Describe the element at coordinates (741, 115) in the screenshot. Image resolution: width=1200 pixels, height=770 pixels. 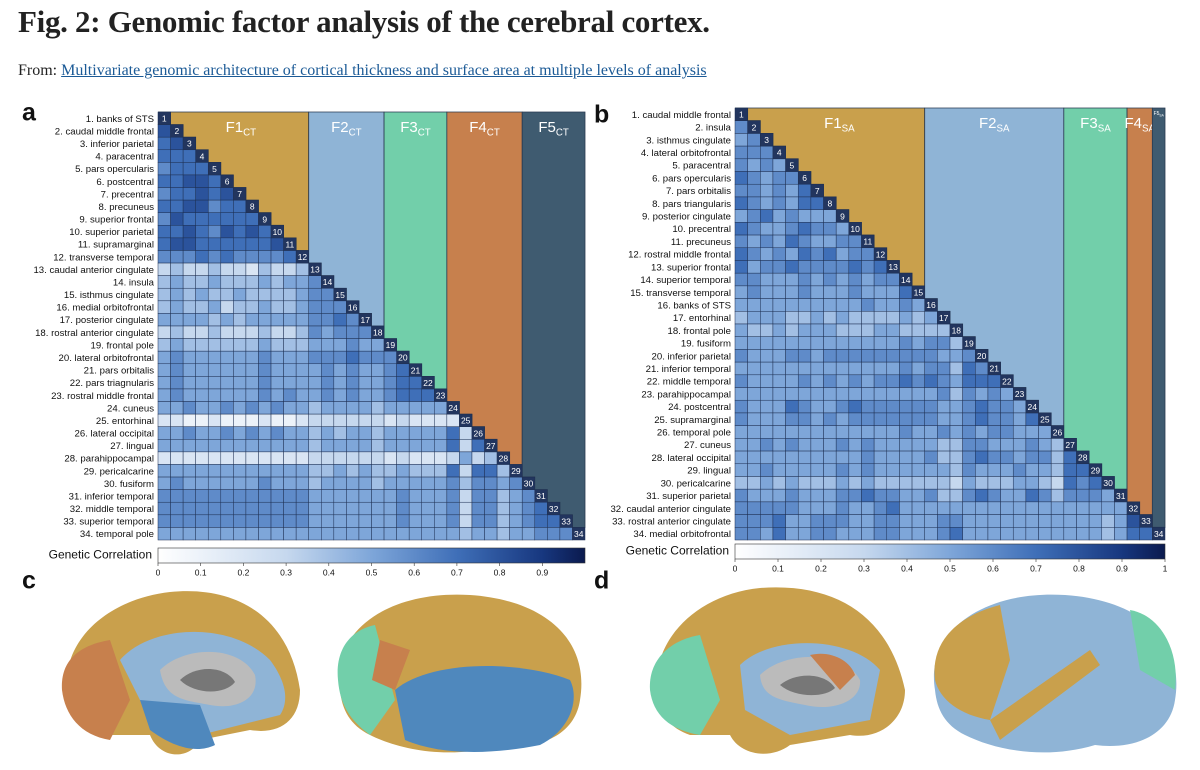
I see `diagonal-label: 1` at that location.